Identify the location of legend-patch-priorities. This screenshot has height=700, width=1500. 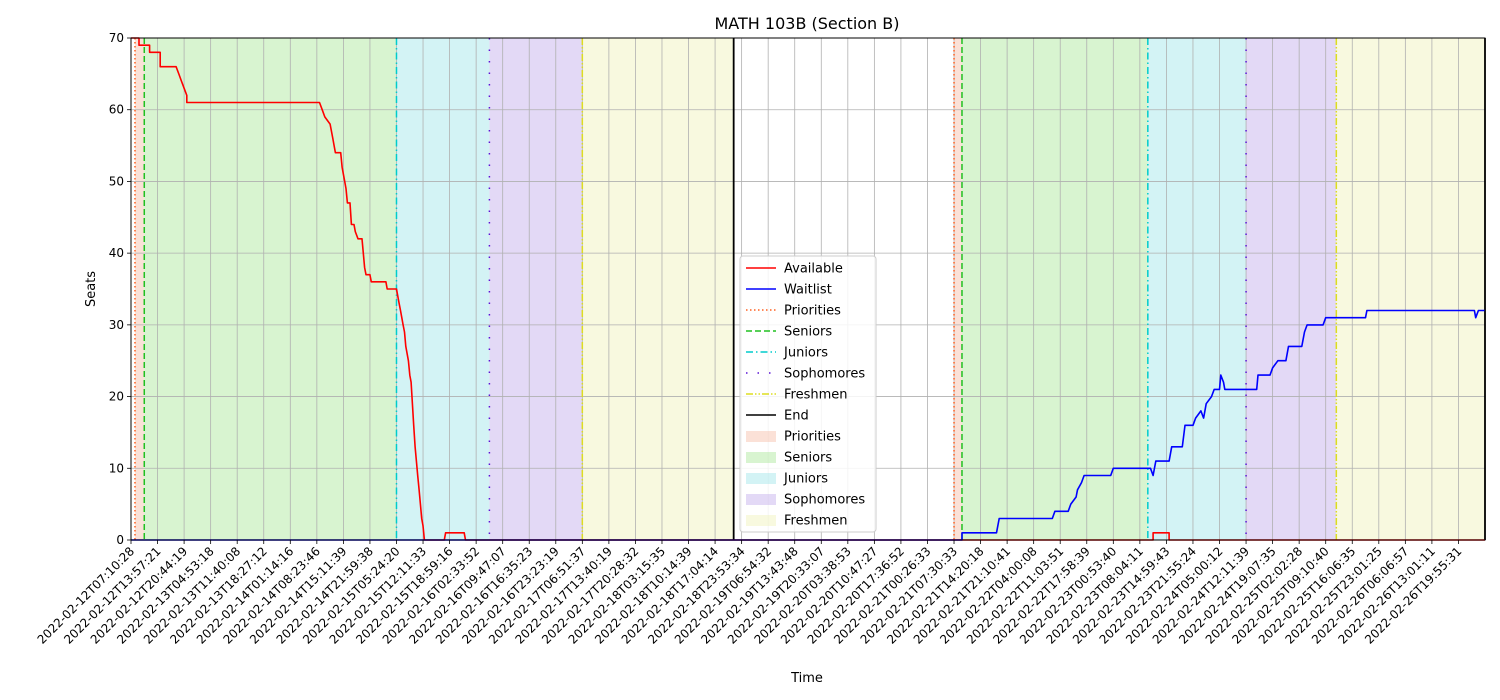
(761, 436).